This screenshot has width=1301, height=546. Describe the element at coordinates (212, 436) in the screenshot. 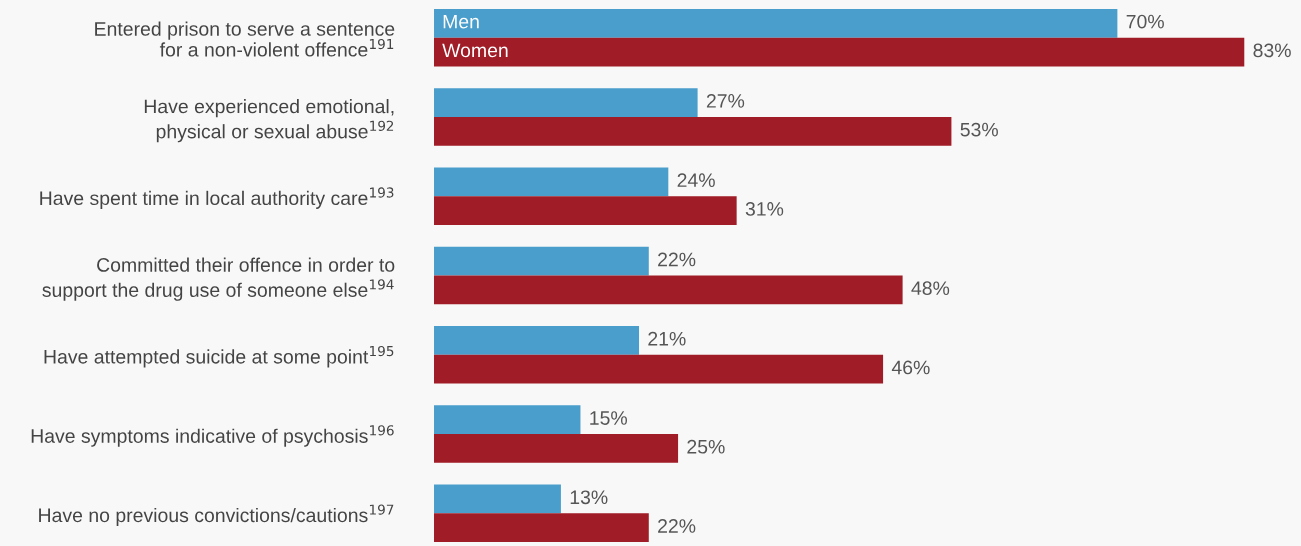

I see `y-tick-label: Have symptoms indicative of psychosis$^{196}$` at that location.